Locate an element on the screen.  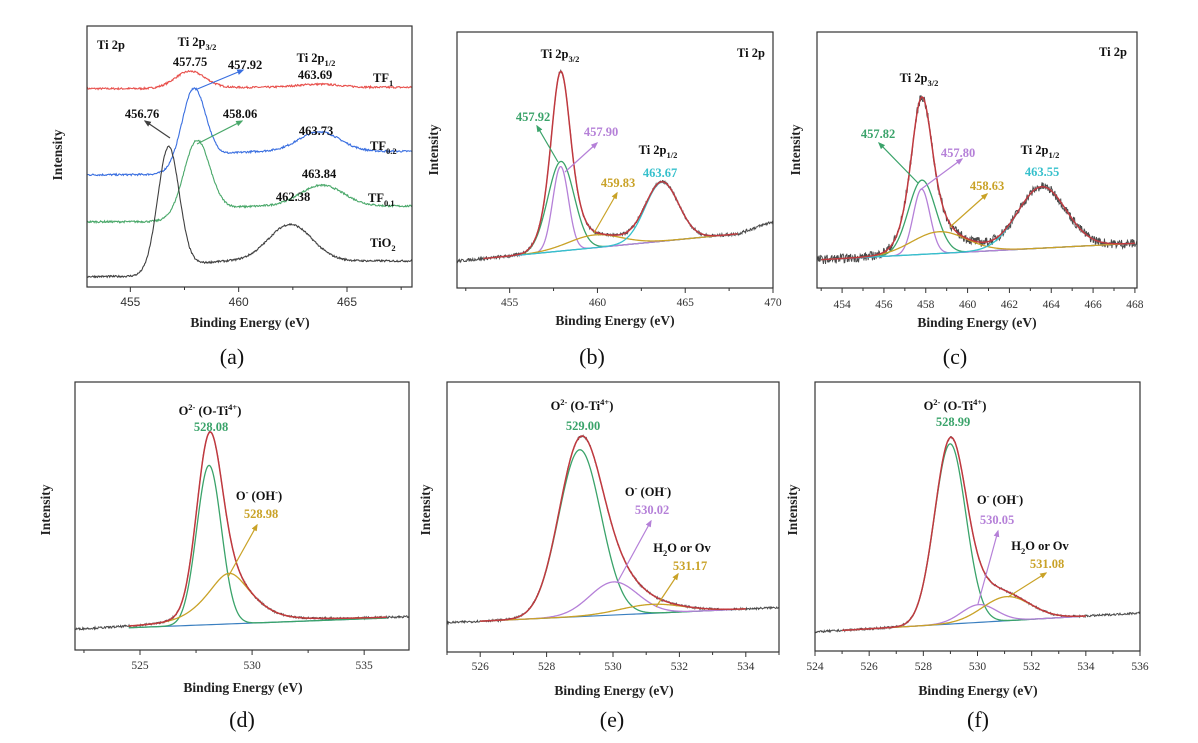
peak-annotation: 462.38 is located at coordinates (293, 197).